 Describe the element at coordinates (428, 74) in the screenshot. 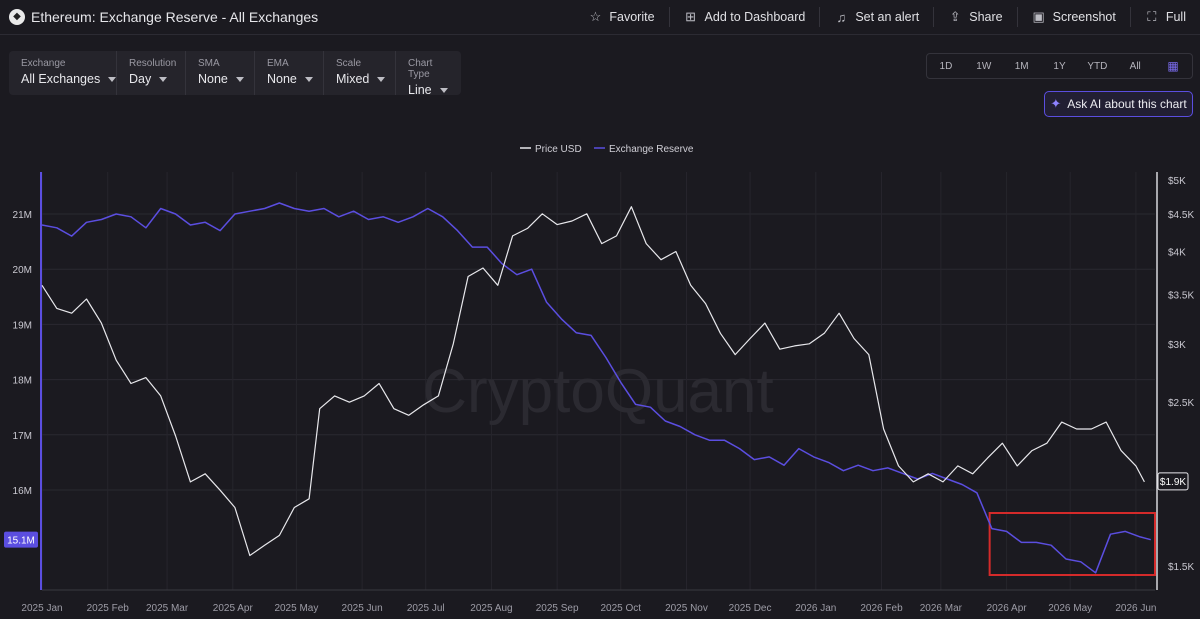

I see `chart-type-select: Chart Type Line` at that location.